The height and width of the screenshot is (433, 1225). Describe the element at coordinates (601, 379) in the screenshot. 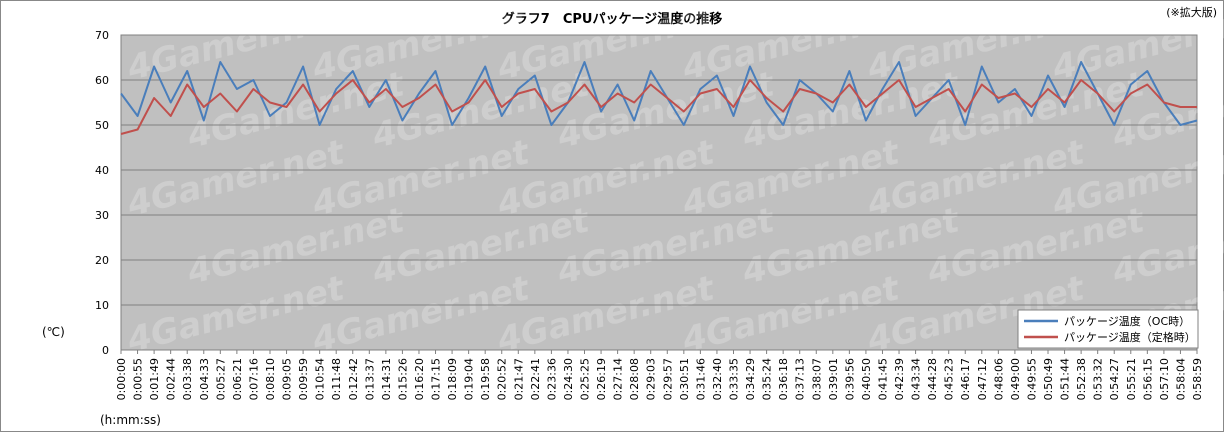

I see `x-tick-label: 0:26:19` at that location.